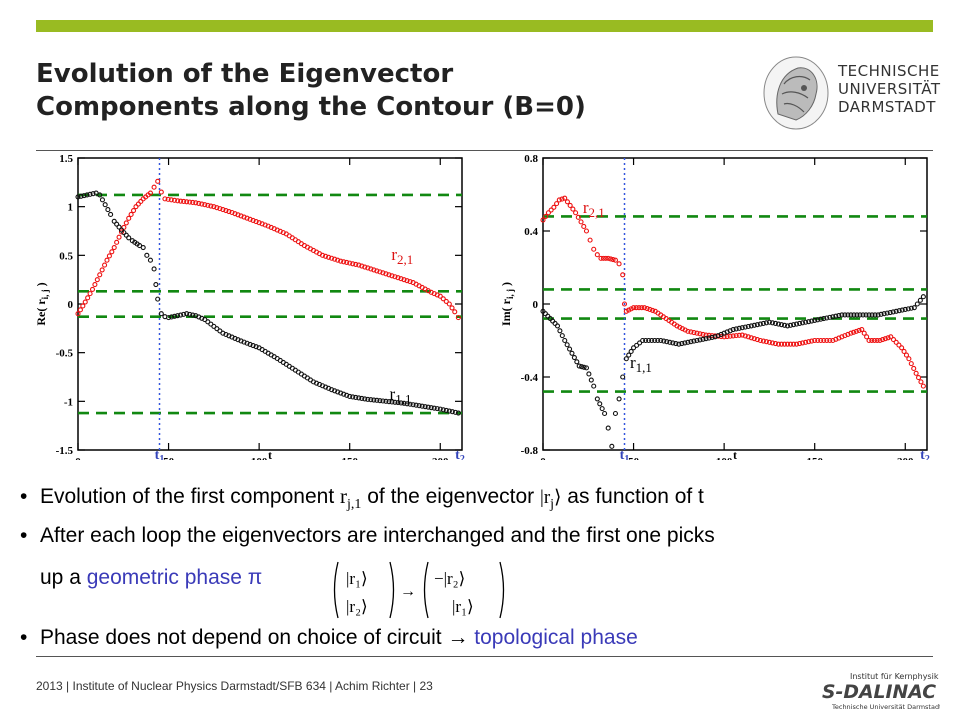 This screenshot has height=720, width=960. What do you see at coordinates (484, 26) in the screenshot?
I see `top-accent-bar` at bounding box center [484, 26].